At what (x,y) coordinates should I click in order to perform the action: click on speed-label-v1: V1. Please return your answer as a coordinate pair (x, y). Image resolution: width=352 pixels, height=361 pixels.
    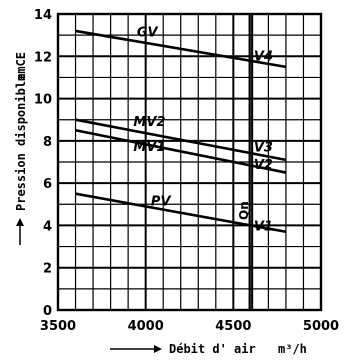
    Looking at the image, I should click on (263, 226).